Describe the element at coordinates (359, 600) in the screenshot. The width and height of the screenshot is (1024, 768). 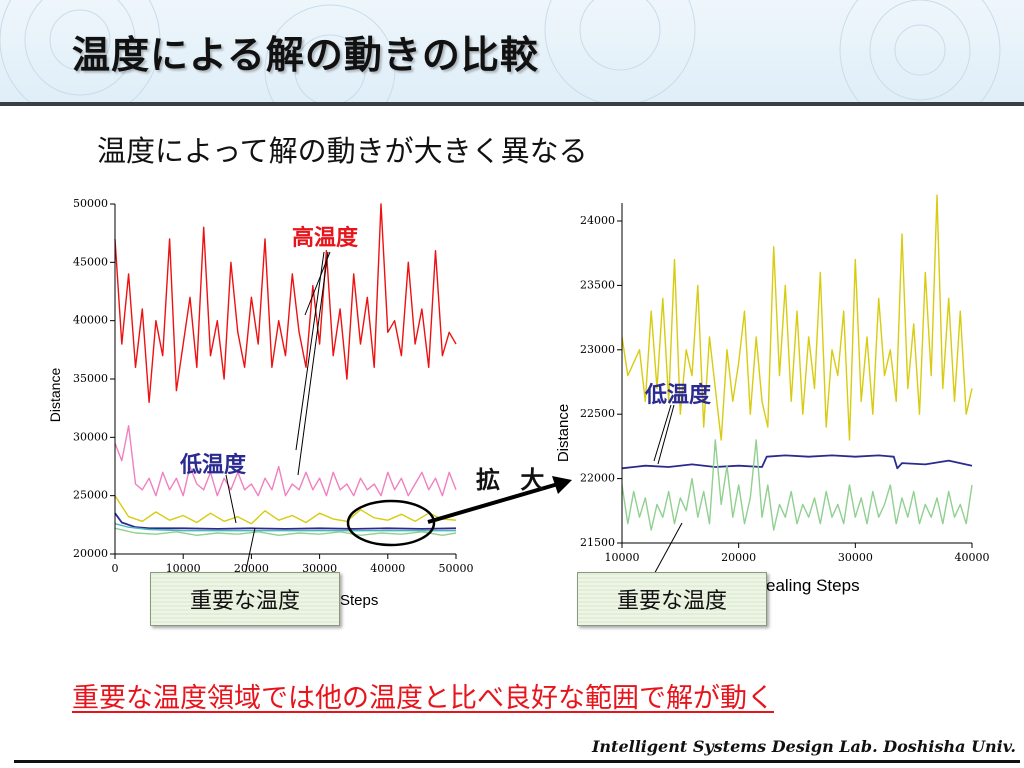
I see `left-x-axis-label: Steps` at that location.